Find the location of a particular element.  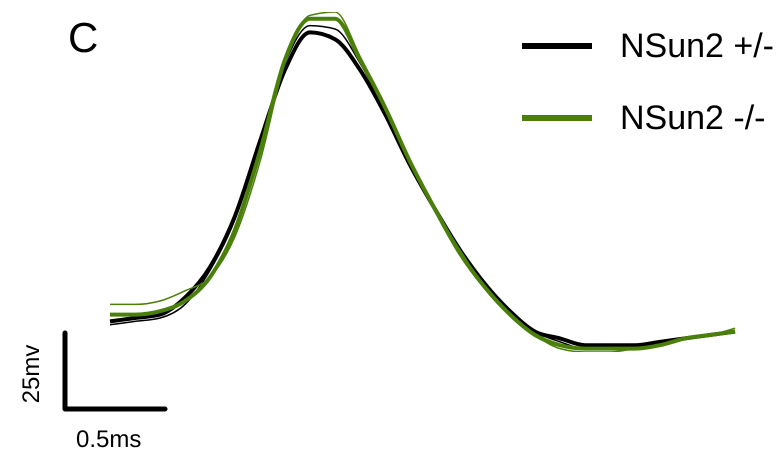

legend-label: NSun2 -/- is located at coordinates (693, 118).